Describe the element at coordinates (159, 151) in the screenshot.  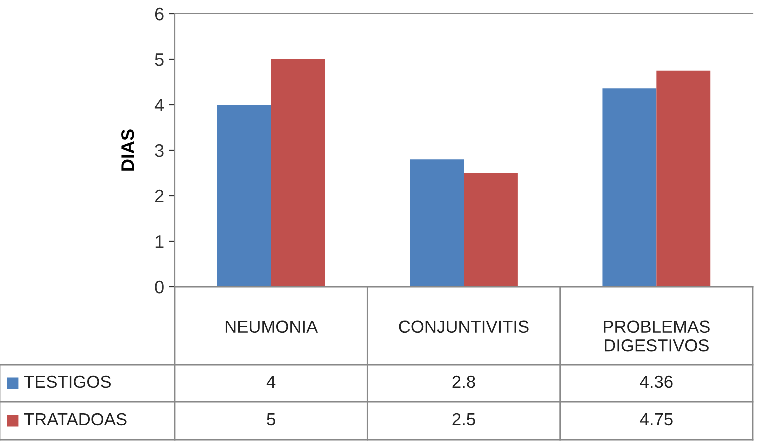
I see `y-tick-label: 3` at that location.